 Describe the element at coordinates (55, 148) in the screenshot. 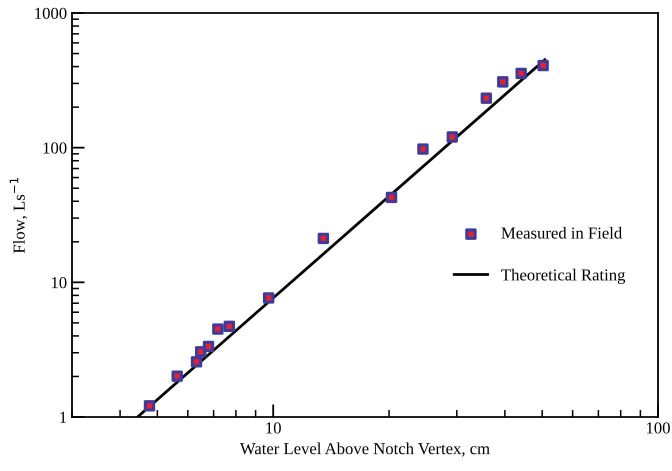

I see `y-tick-label: 100` at that location.